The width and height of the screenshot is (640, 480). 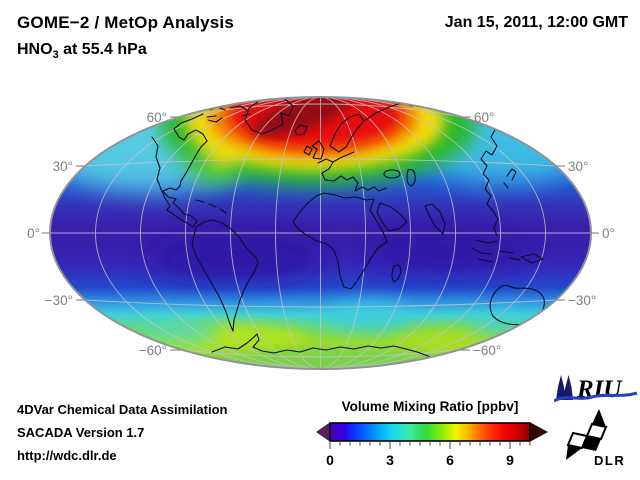 I want to click on riu-logo: RIU, so click(x=596, y=389).